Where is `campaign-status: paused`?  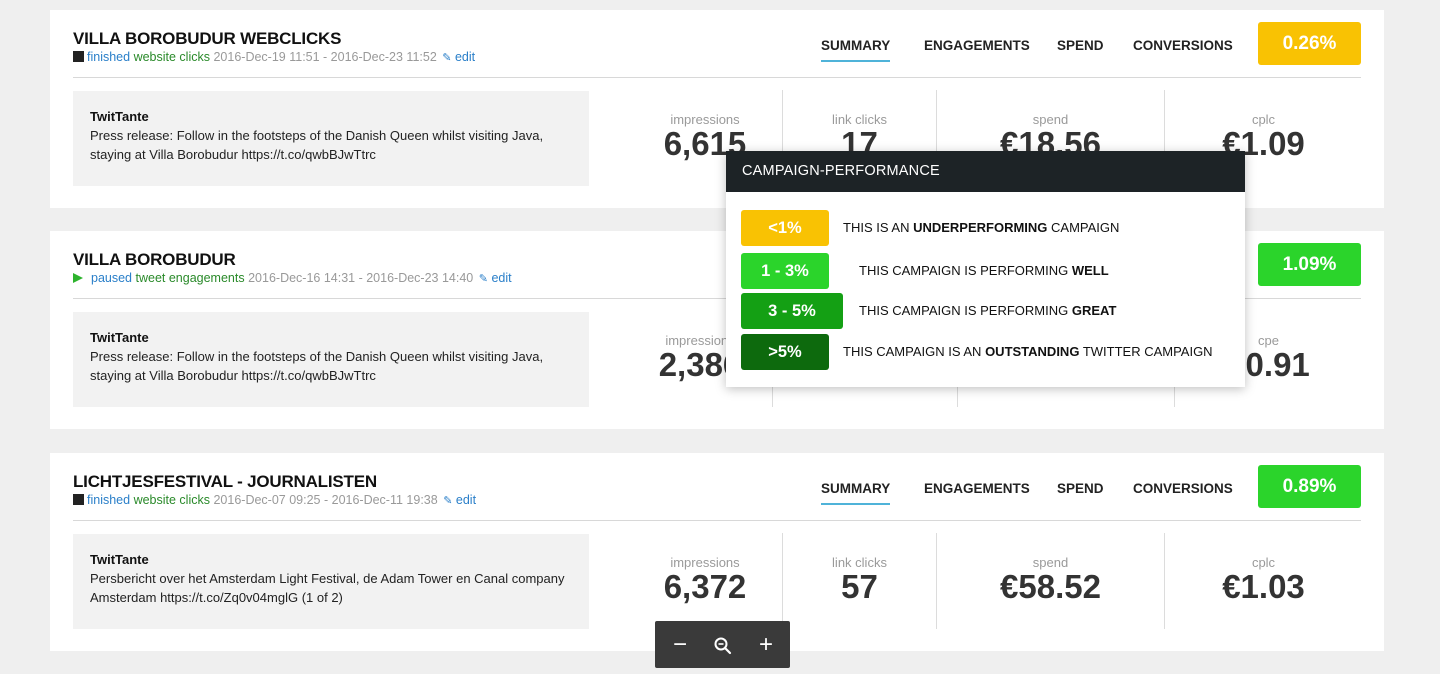
campaign-status: paused is located at coordinates (112, 278).